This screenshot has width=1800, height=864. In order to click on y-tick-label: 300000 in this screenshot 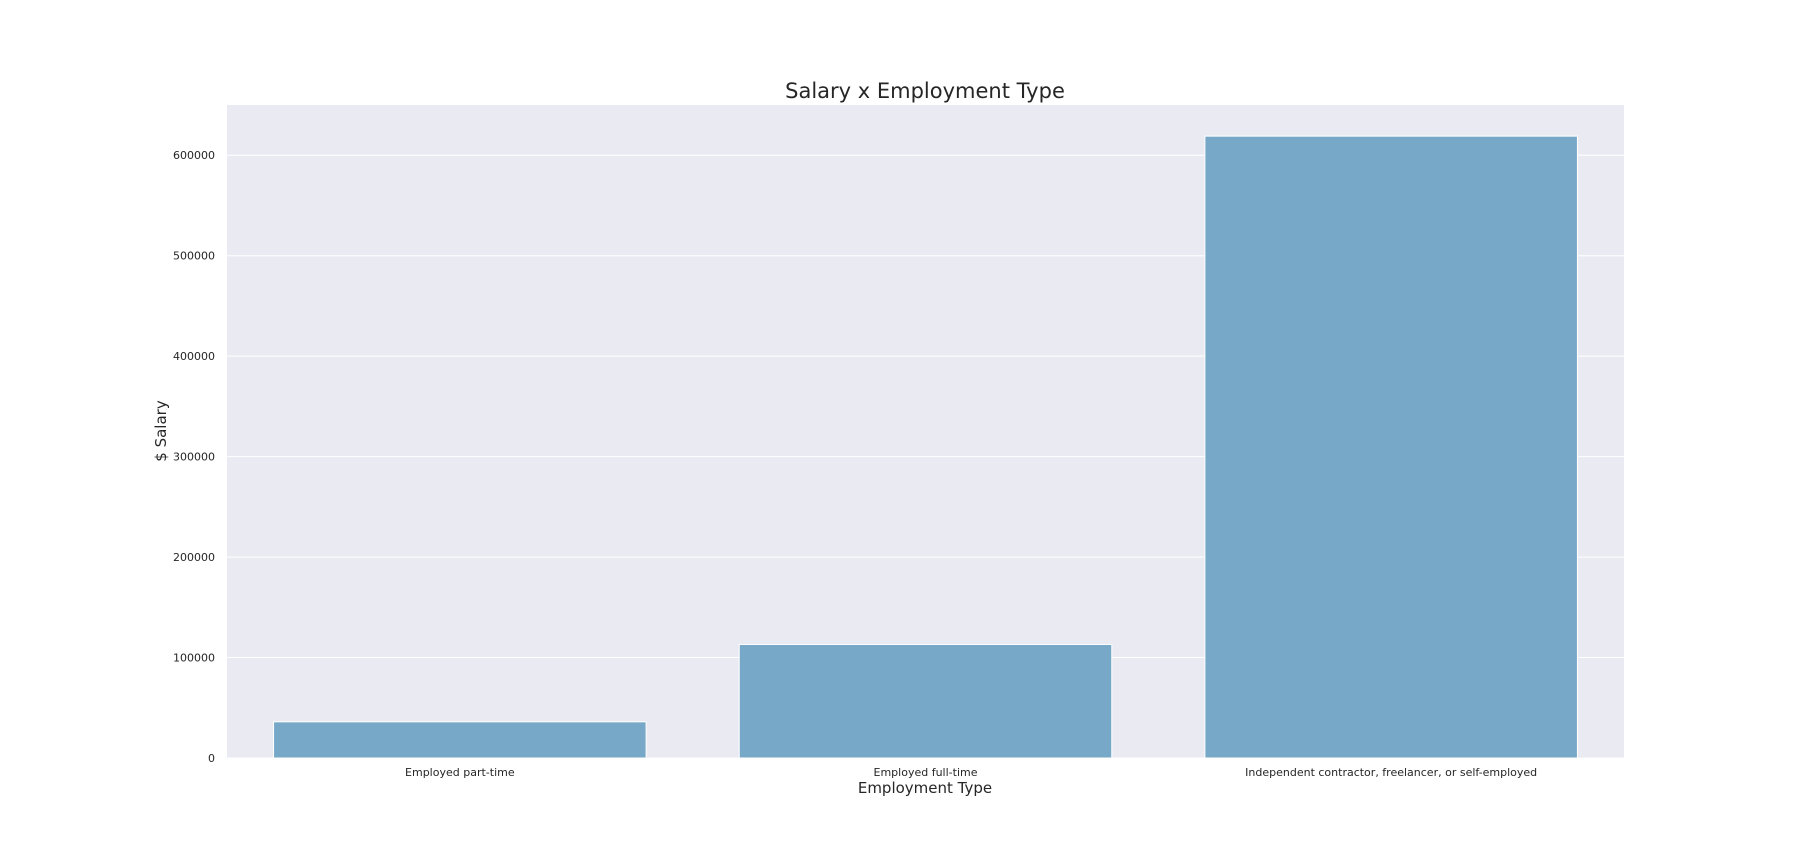, I will do `click(194, 457)`.